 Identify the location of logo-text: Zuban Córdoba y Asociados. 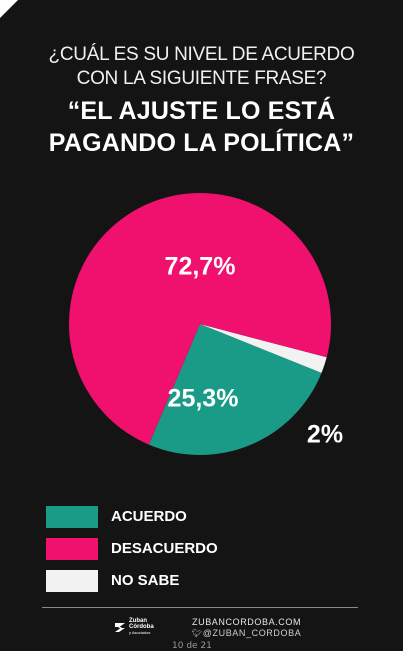
(141, 626).